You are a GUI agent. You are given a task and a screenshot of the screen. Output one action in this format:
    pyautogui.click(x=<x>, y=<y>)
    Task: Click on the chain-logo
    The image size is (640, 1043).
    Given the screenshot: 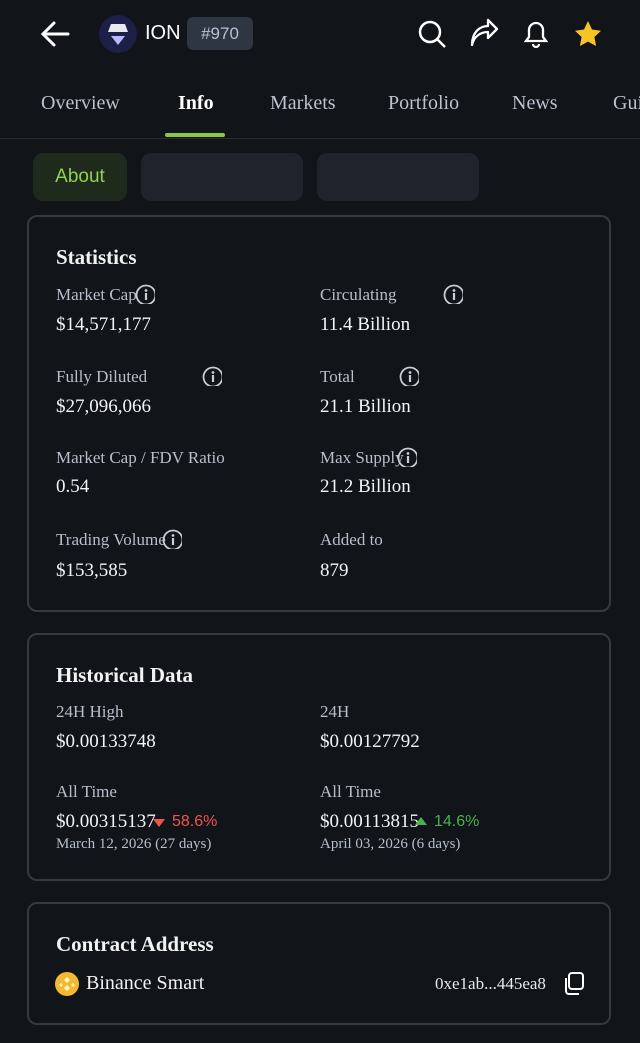 What is the action you would take?
    pyautogui.click(x=67, y=984)
    